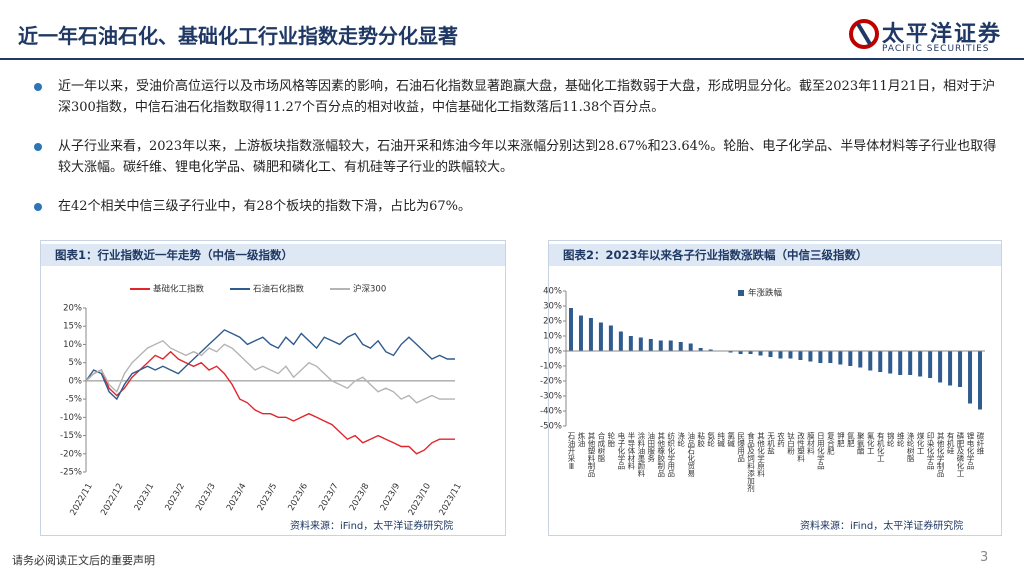 The height and width of the screenshot is (576, 1024). Describe the element at coordinates (671, 455) in the screenshot. I see `x-tick-label: 纺织化学用品` at that location.